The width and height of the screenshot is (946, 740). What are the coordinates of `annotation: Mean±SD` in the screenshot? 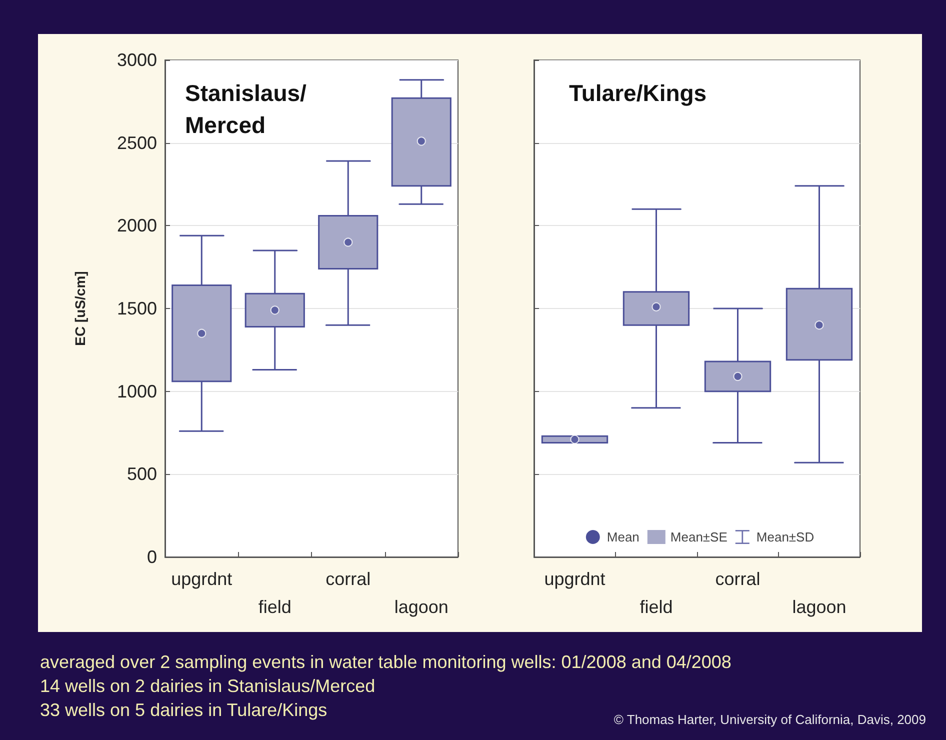 It's located at (785, 537).